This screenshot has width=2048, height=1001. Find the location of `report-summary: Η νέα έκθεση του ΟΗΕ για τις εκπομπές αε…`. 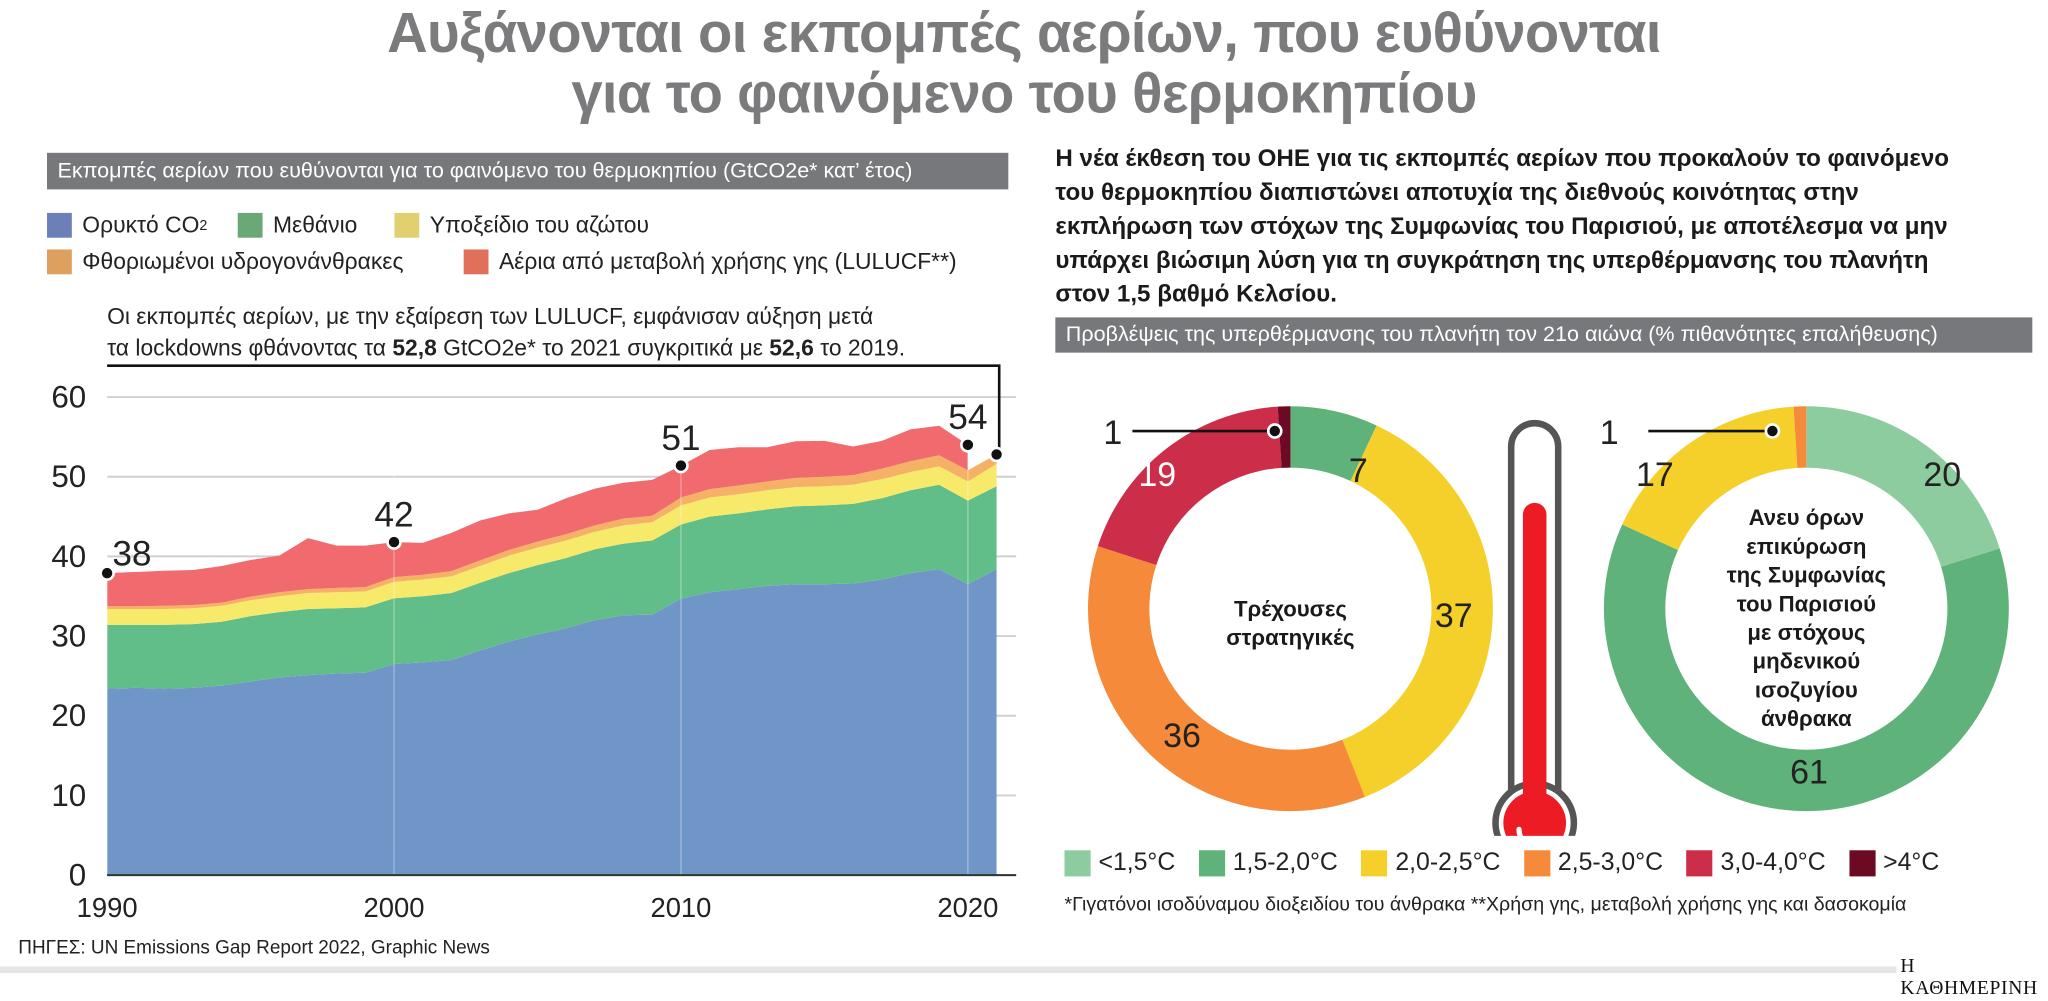

report-summary: Η νέα έκθεση του ΟΗΕ για τις εκπομπές αε… is located at coordinates (1551, 226).